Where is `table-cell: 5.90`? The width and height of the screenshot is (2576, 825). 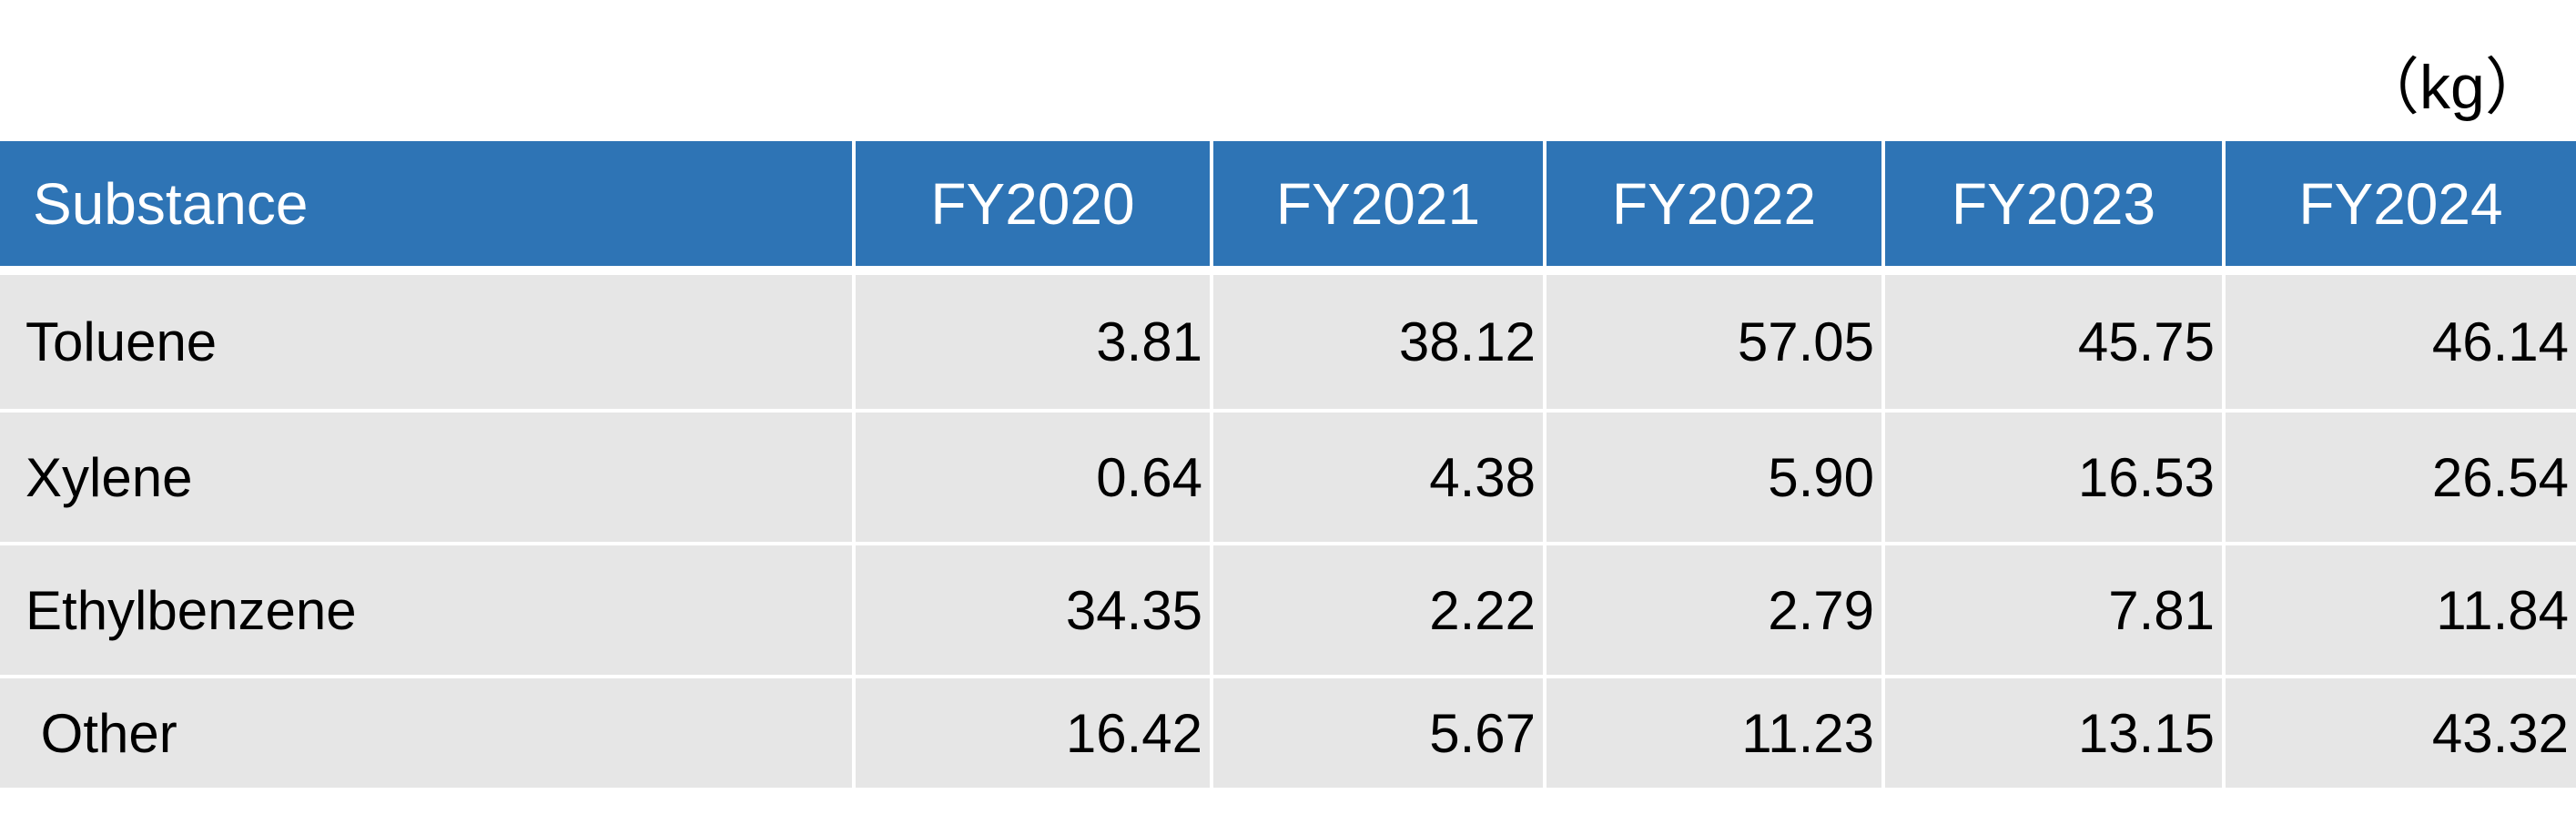 table-cell: 5.90 is located at coordinates (1715, 478).